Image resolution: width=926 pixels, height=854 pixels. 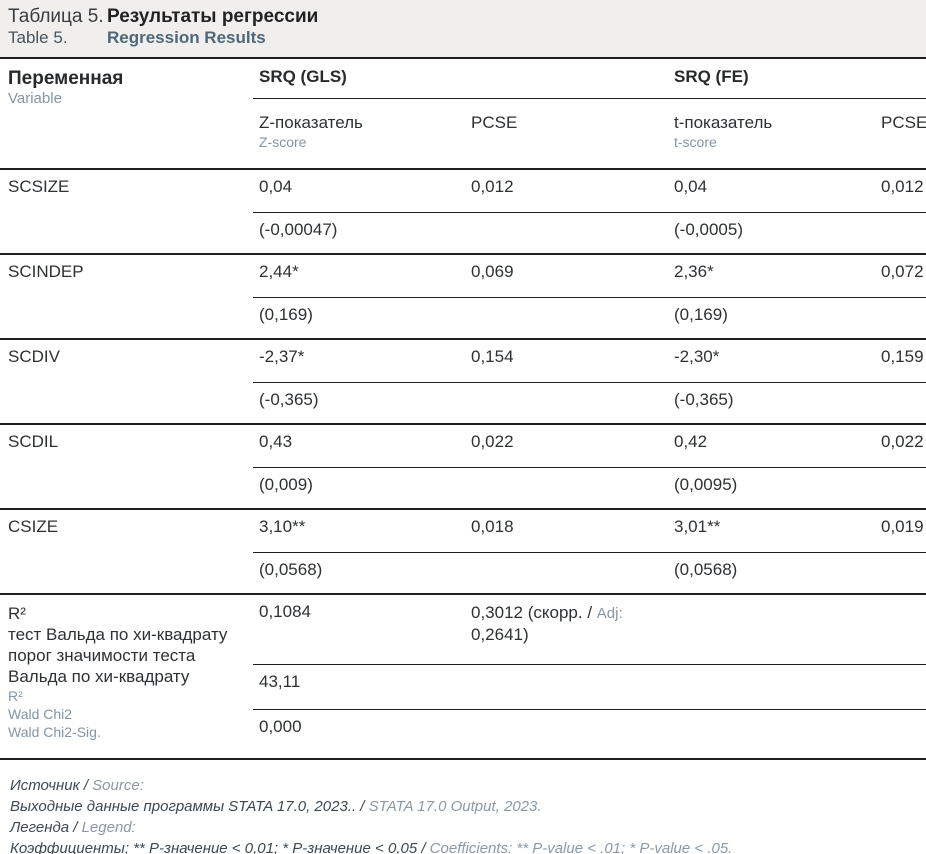 I want to click on subheader-z-ru: Z-показатель, so click(x=311, y=122).